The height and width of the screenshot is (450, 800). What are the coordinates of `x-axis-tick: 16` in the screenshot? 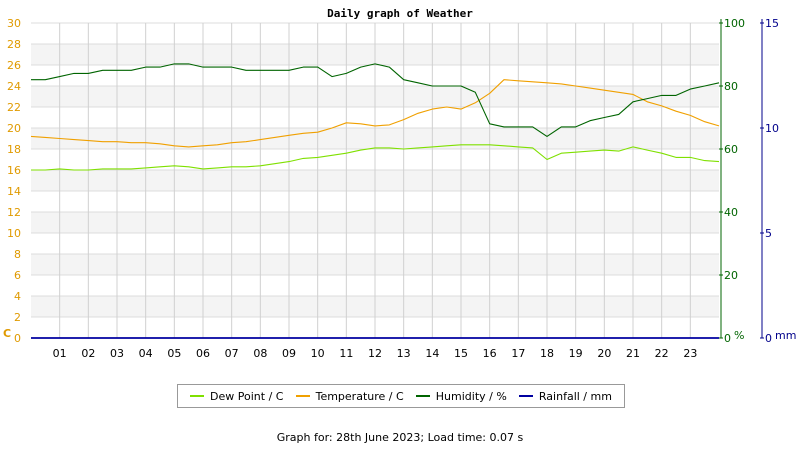 It's located at (490, 353).